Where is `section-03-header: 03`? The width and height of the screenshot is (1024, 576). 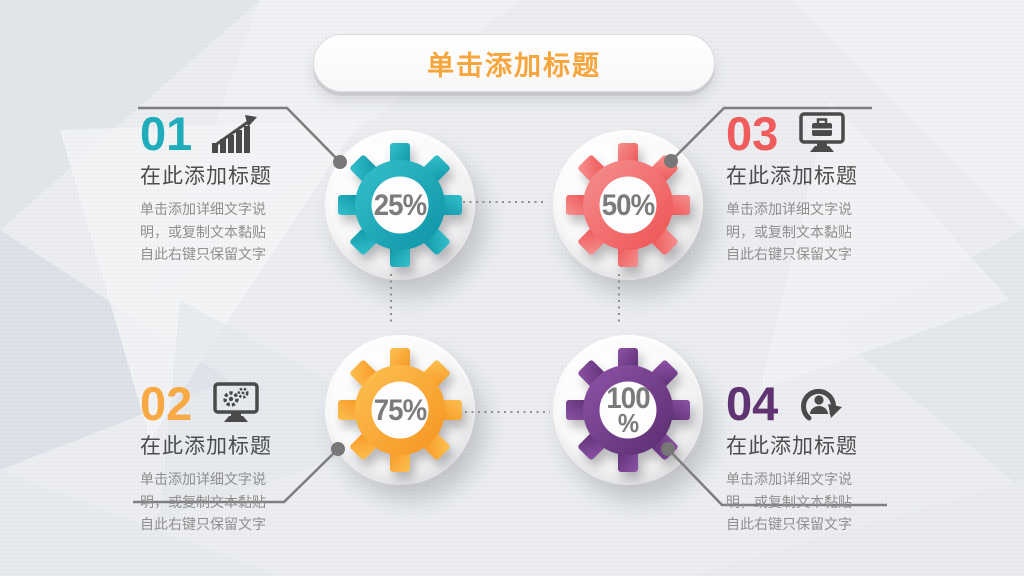 section-03-header: 03 is located at coordinates (808, 133).